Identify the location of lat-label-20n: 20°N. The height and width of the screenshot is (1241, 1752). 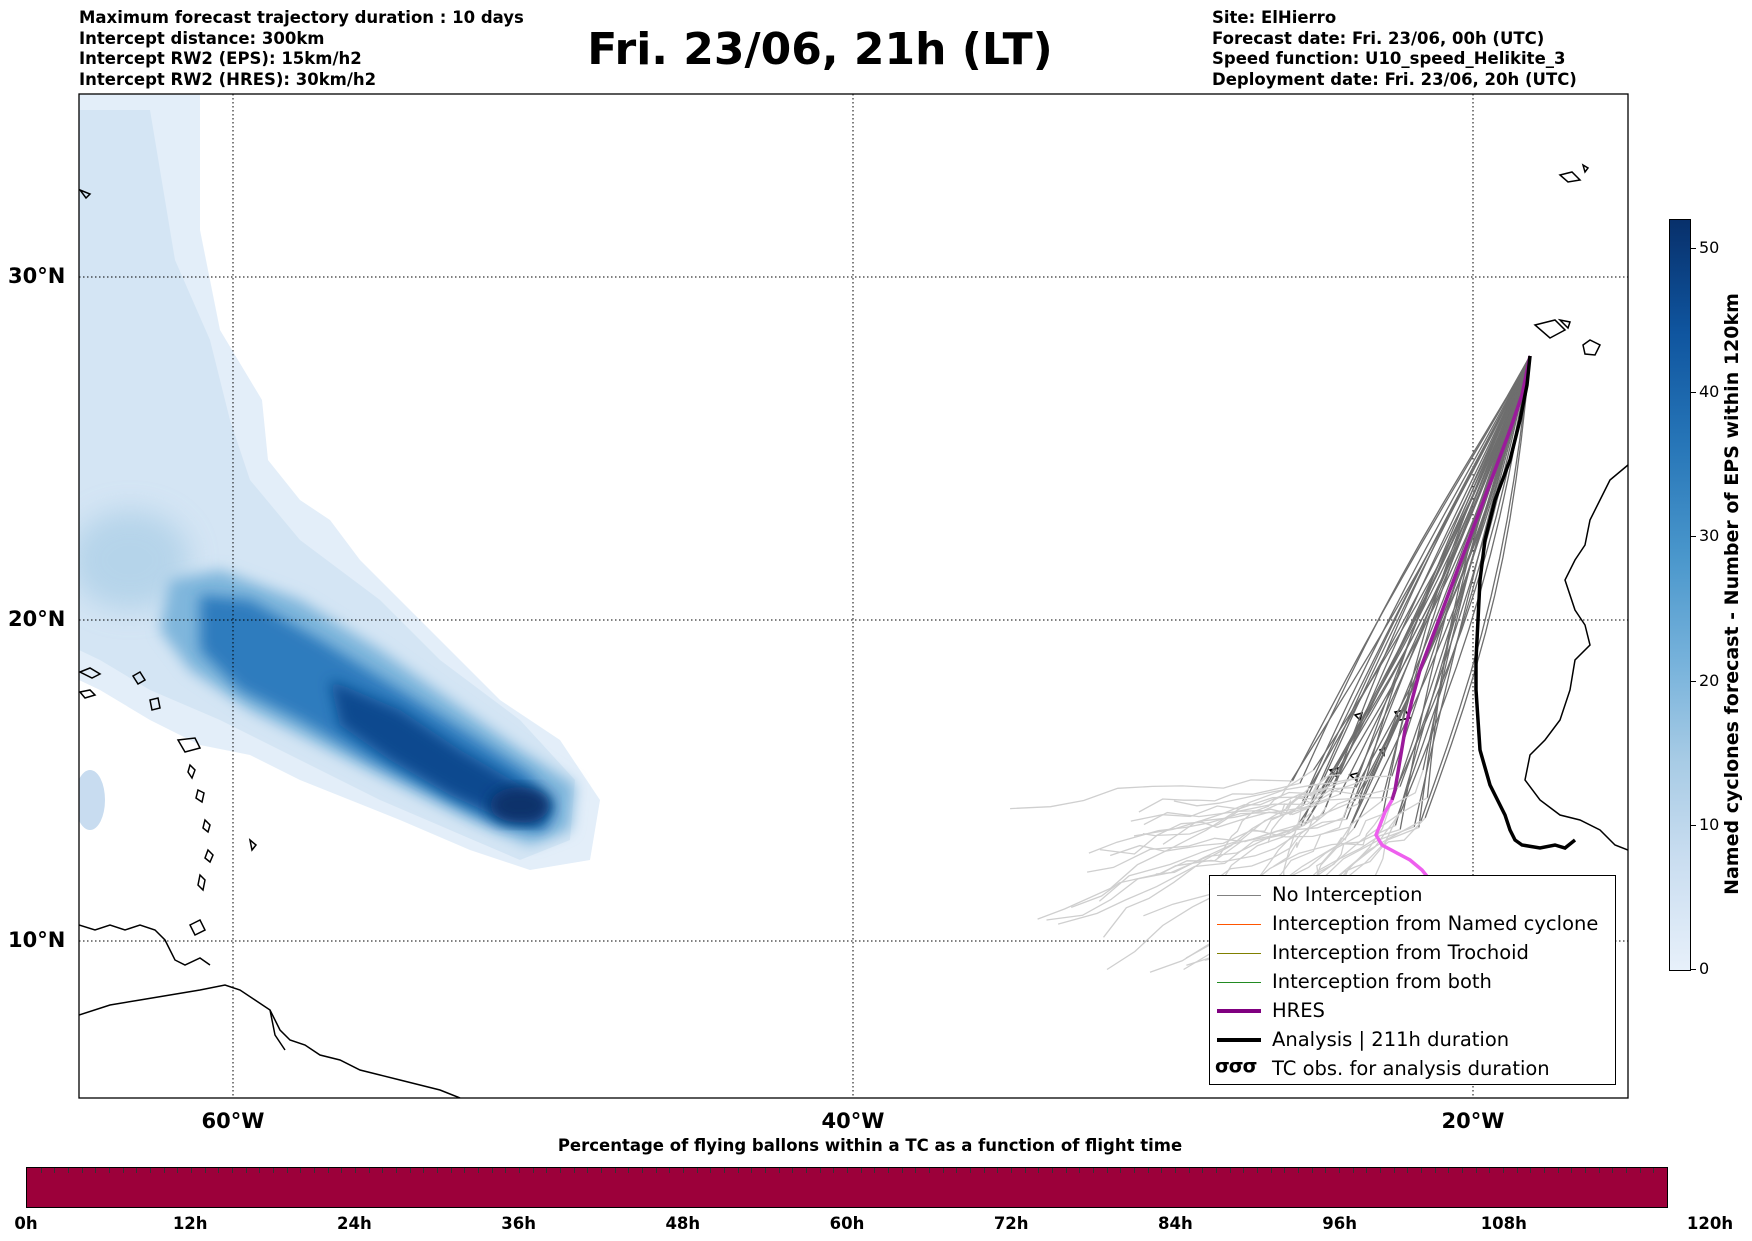
(37, 619).